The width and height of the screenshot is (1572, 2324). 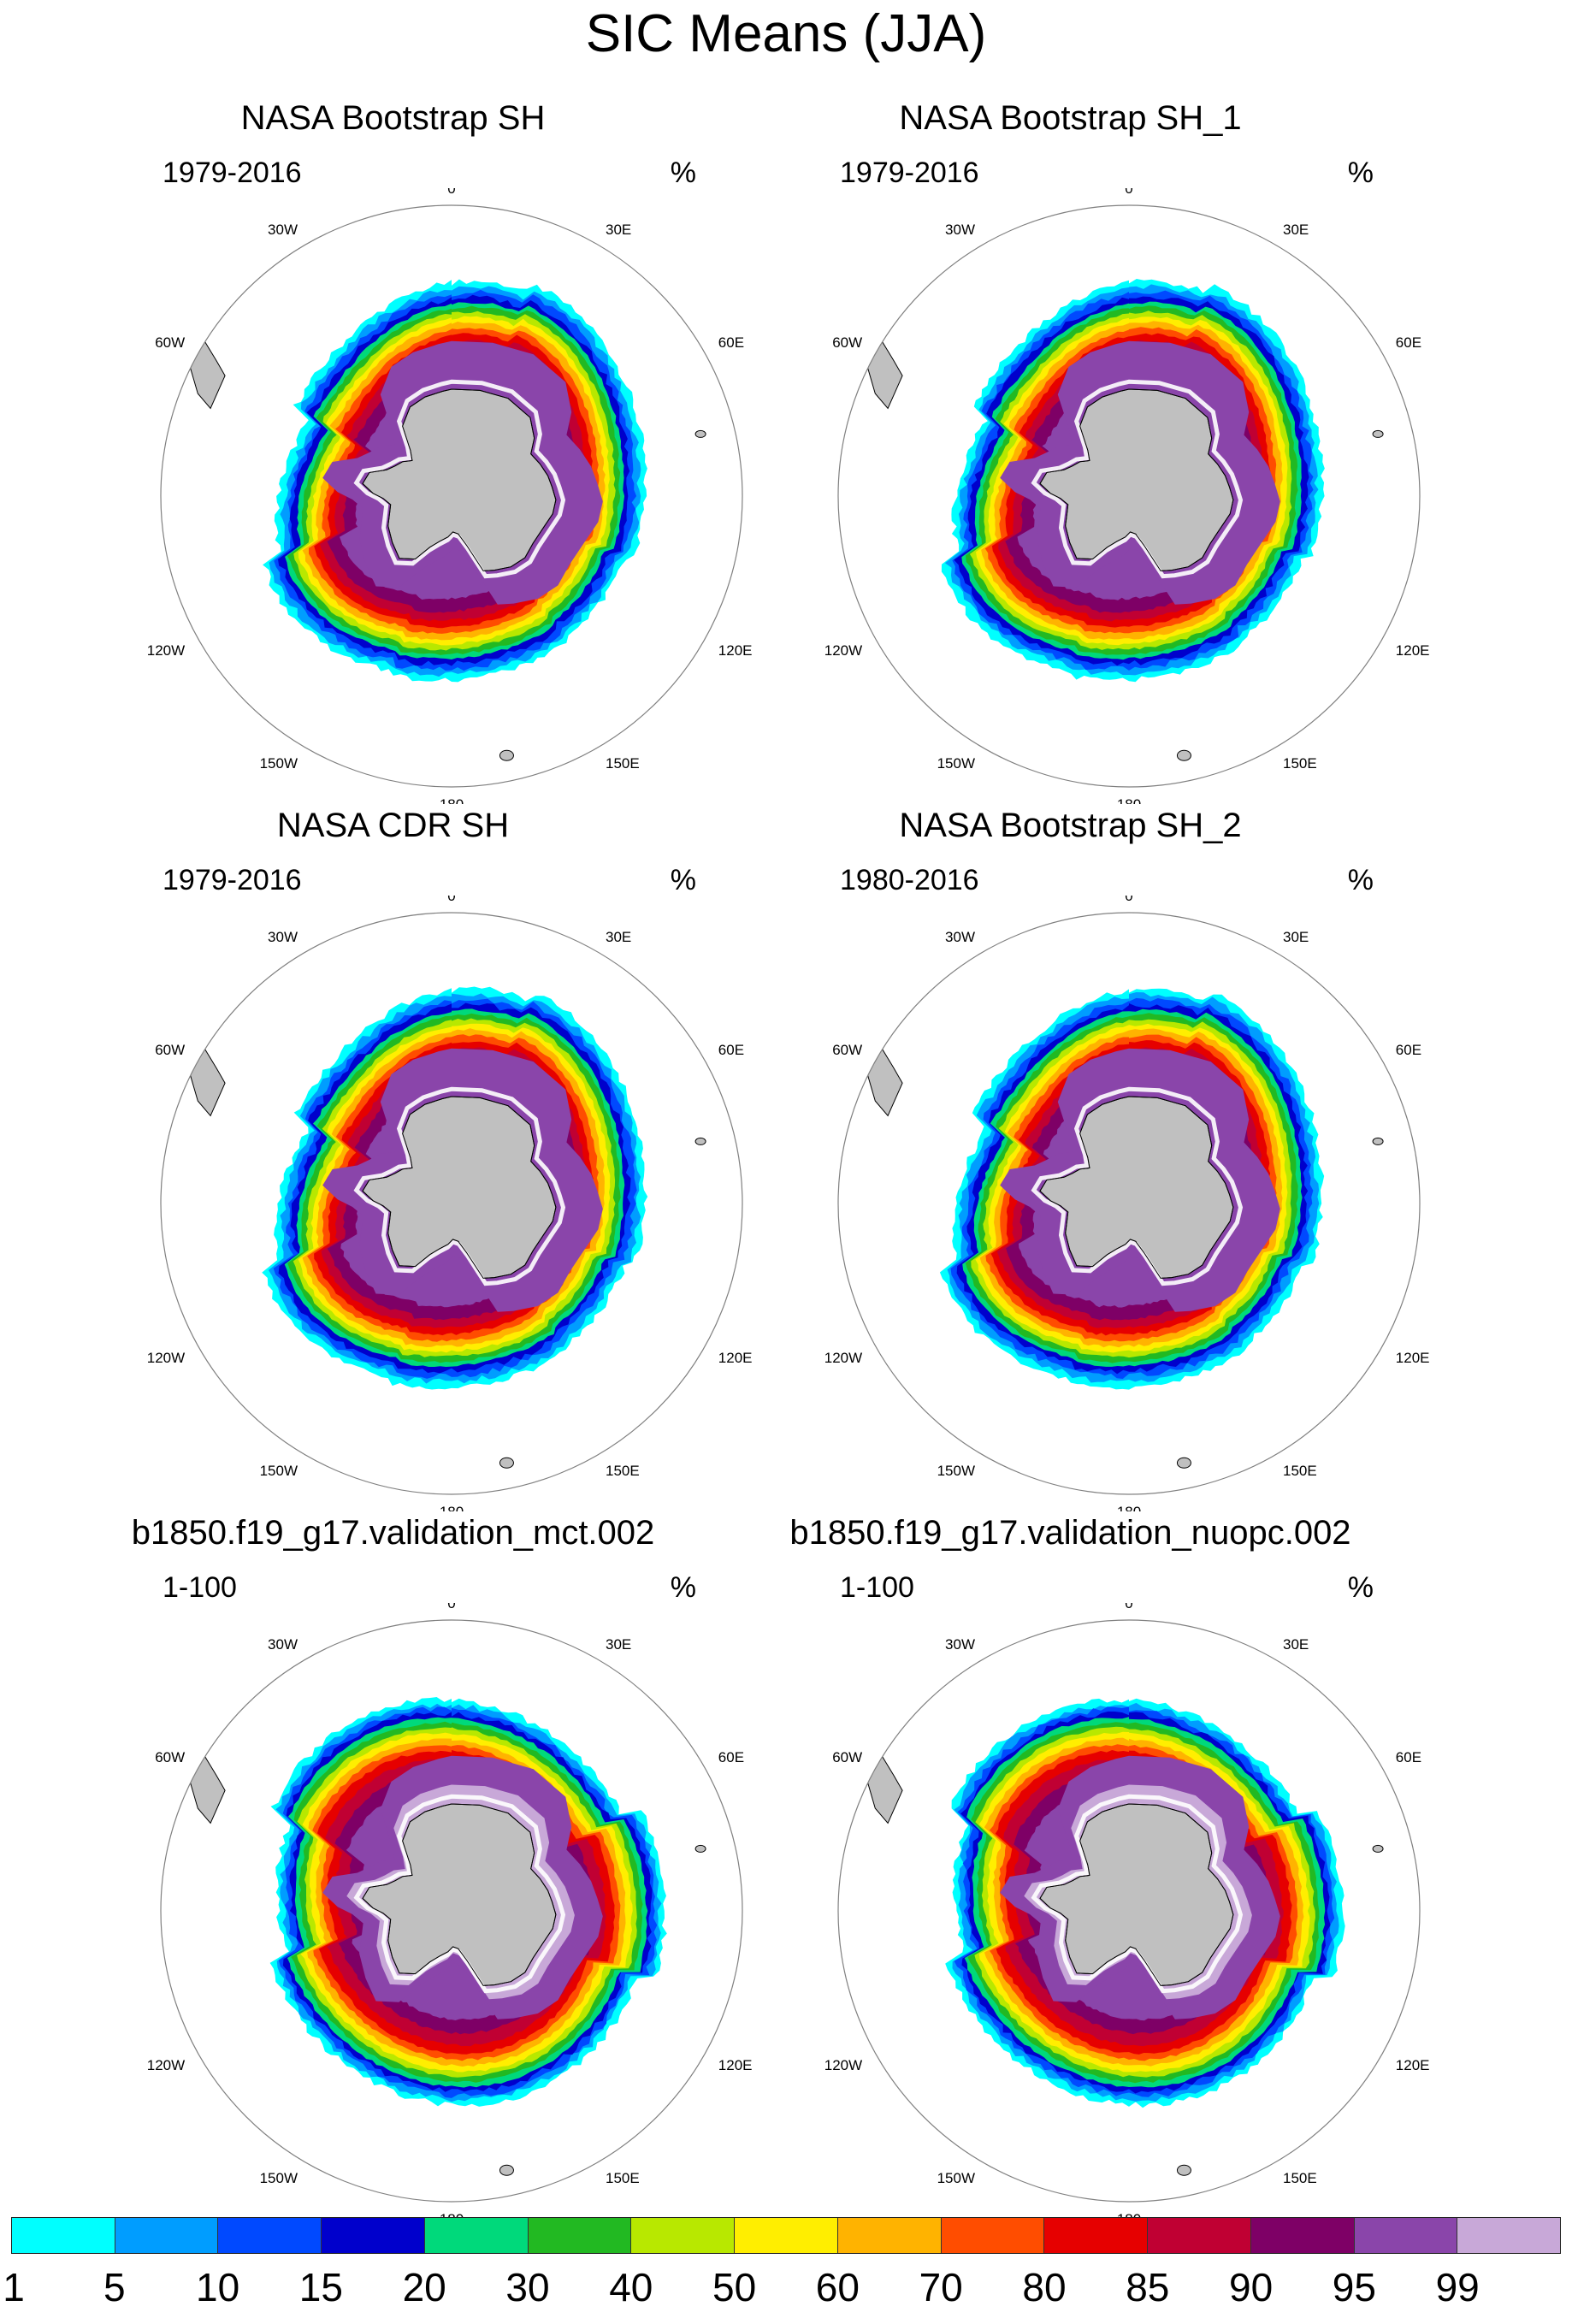 What do you see at coordinates (631, 2287) in the screenshot?
I see `colorbar-label: 40` at bounding box center [631, 2287].